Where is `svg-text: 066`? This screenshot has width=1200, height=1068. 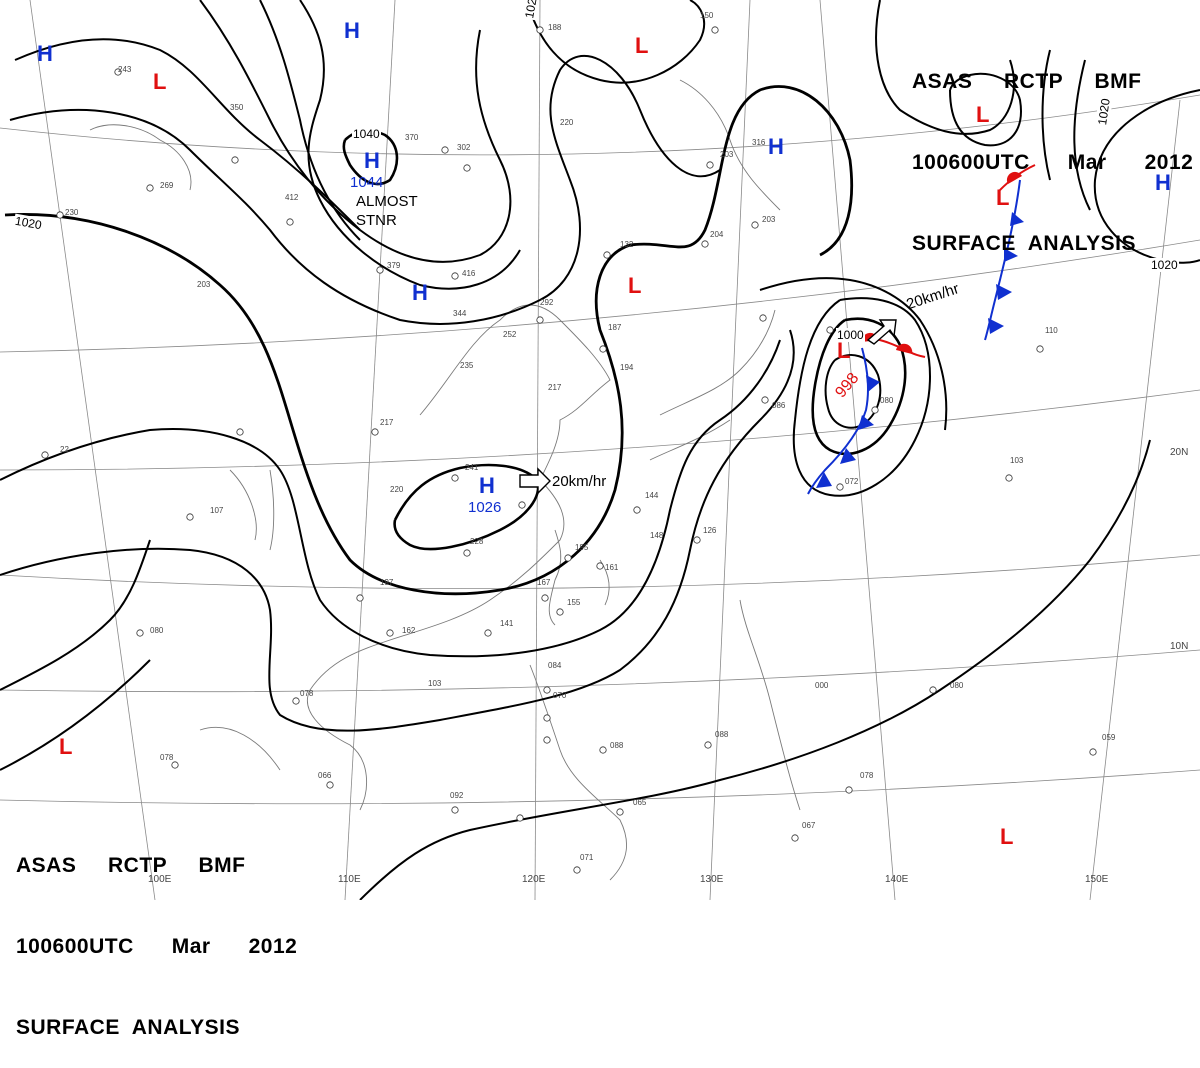
svg-text: 066 is located at coordinates (325, 775).